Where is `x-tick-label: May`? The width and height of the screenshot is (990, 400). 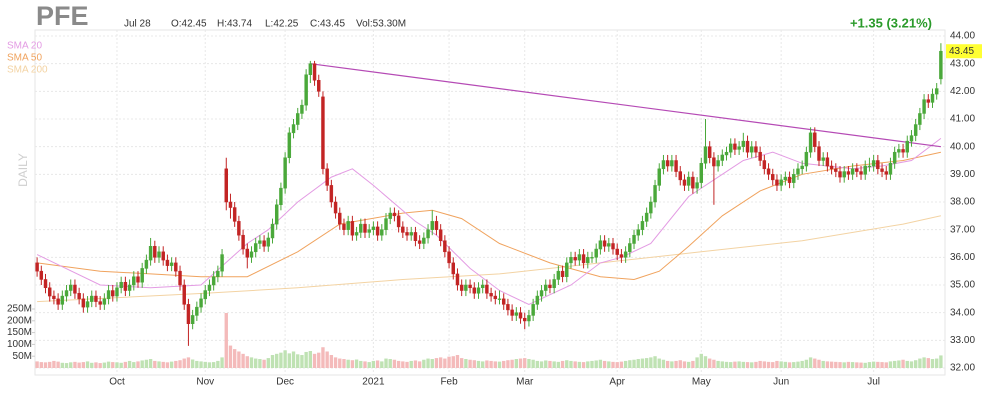
x-tick-label: May is located at coordinates (701, 382).